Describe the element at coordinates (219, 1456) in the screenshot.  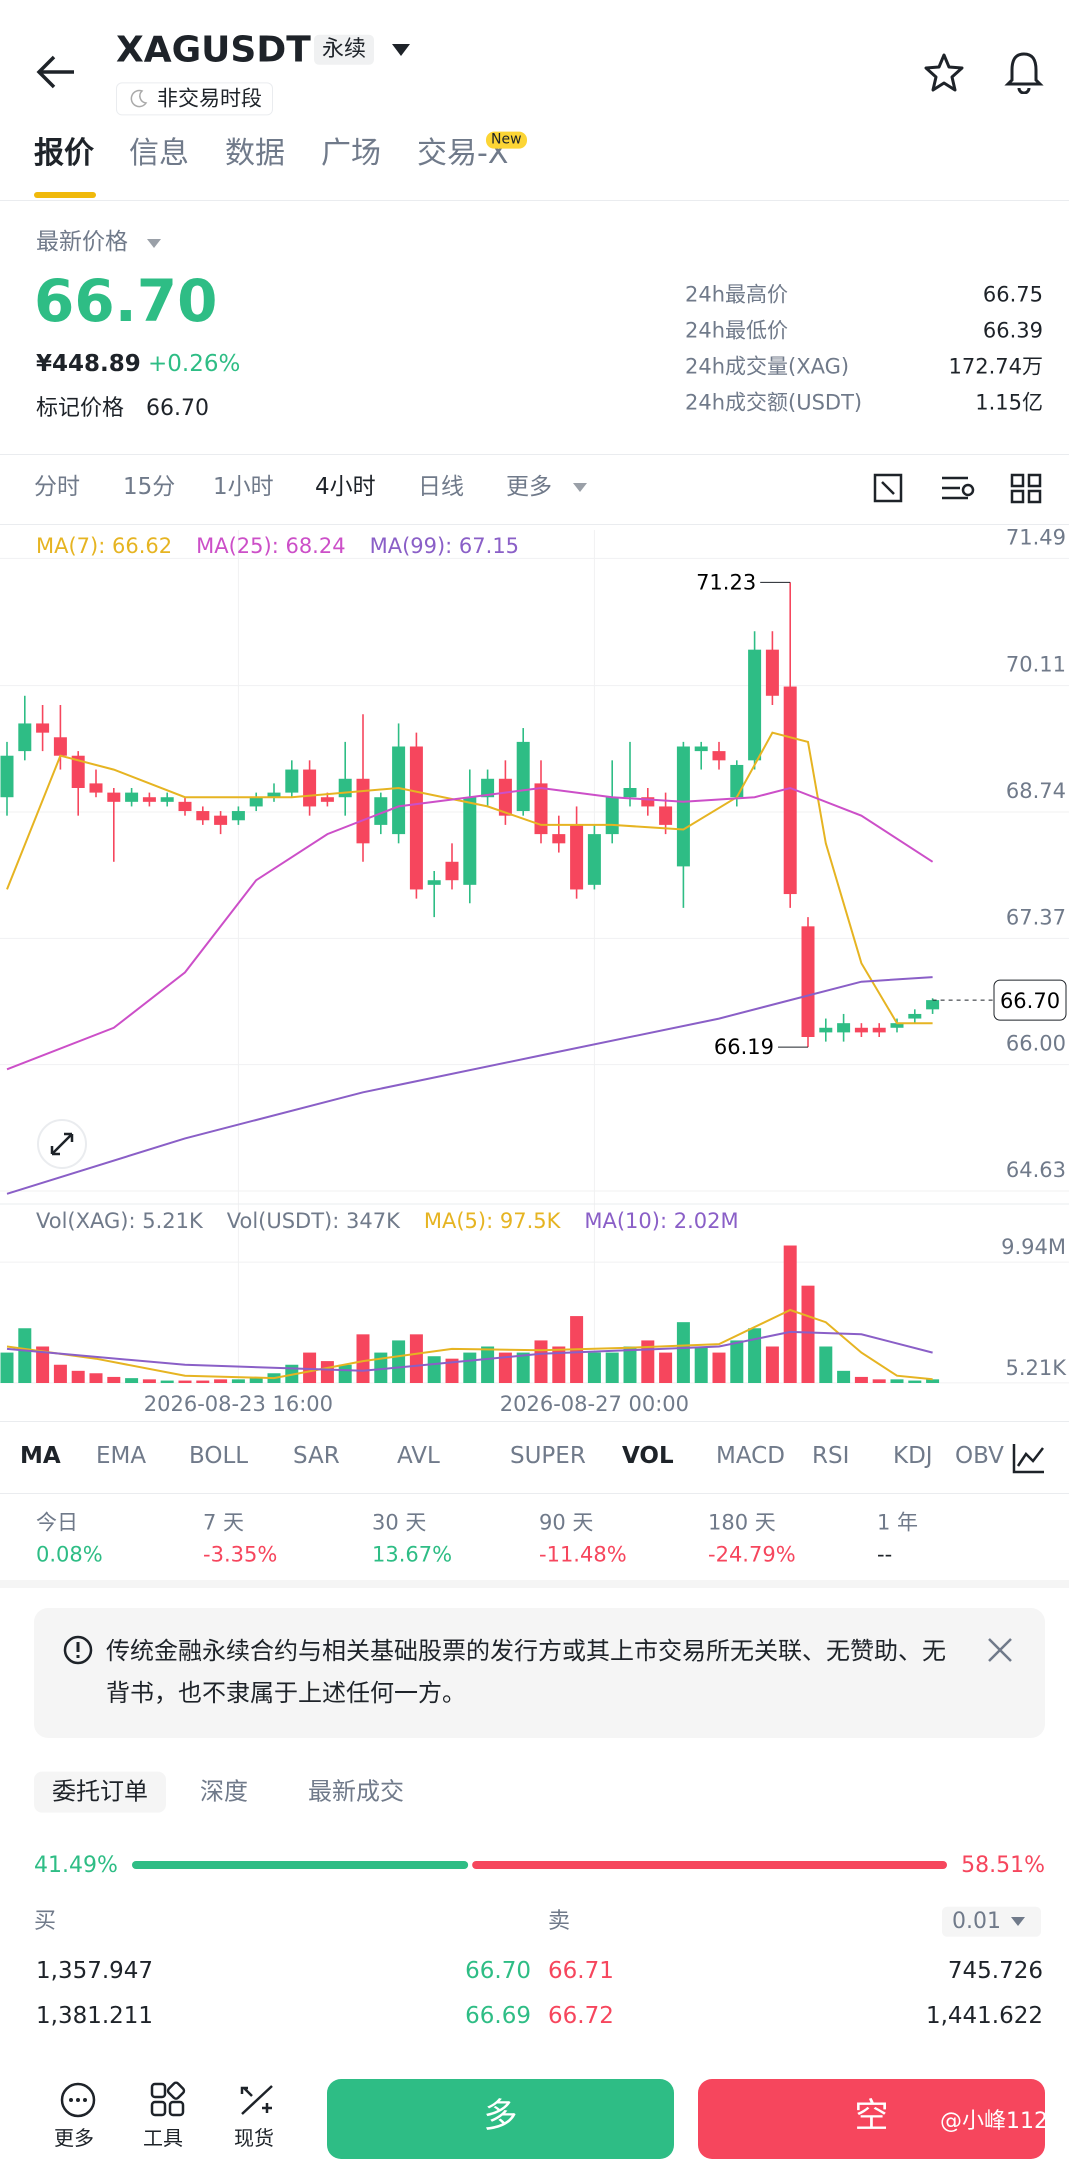
I see `indicator-tab: BOLL` at that location.